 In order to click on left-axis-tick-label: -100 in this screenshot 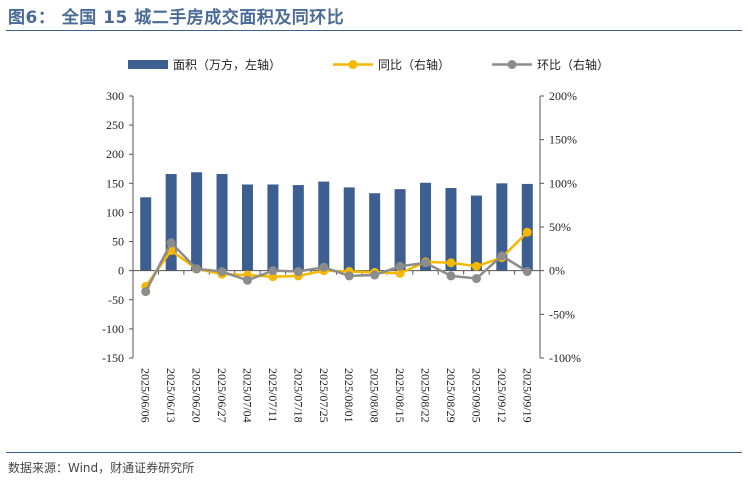, I will do `click(113, 329)`.